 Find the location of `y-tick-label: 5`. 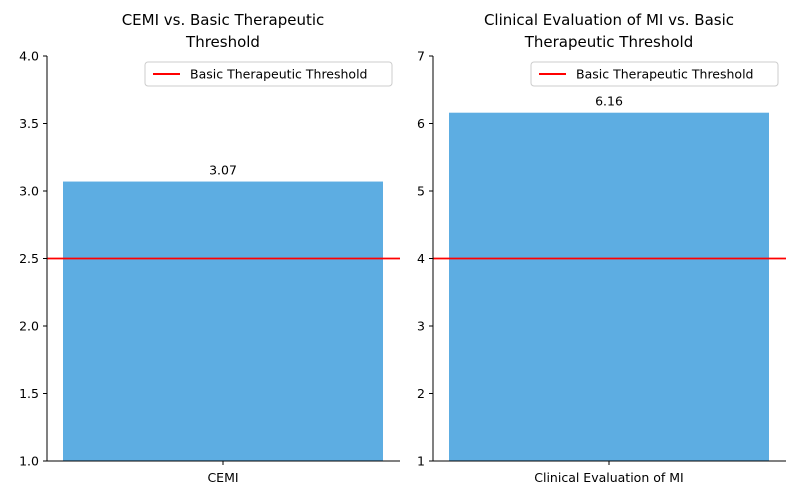

y-tick-label: 5 is located at coordinates (421, 191).